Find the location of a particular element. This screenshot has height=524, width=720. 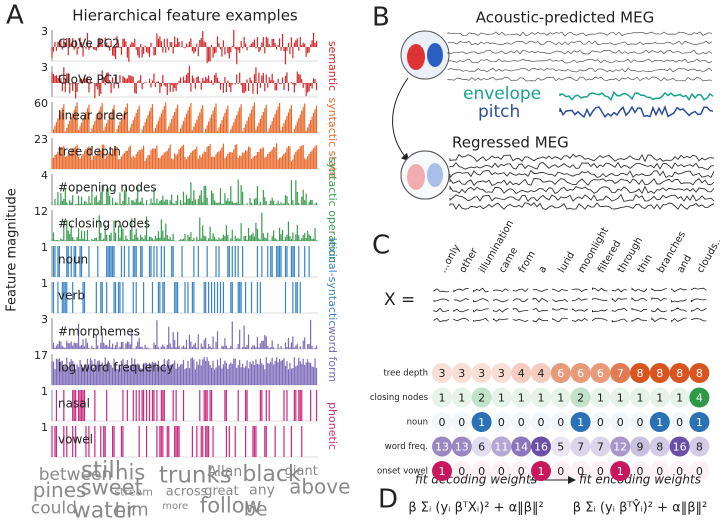

cell-value: 9 is located at coordinates (640, 447).